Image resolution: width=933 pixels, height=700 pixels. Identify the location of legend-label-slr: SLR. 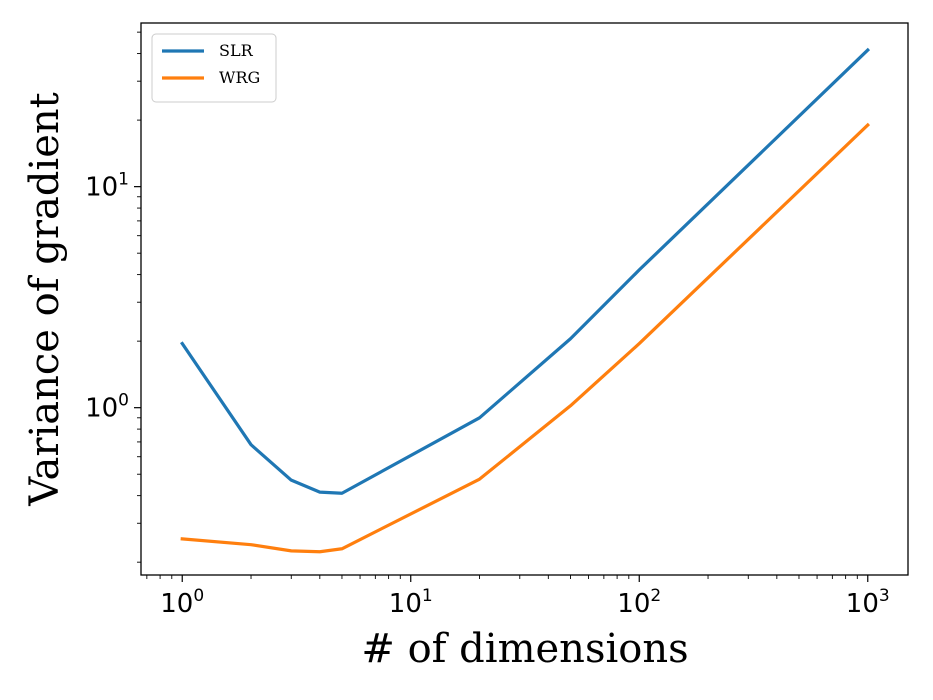
(236, 50).